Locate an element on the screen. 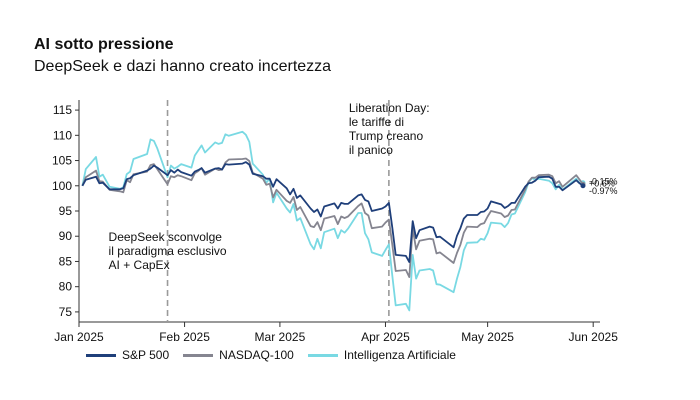 Image resolution: width=700 pixels, height=400 pixels. series-end-label: -0.97% is located at coordinates (603, 191).